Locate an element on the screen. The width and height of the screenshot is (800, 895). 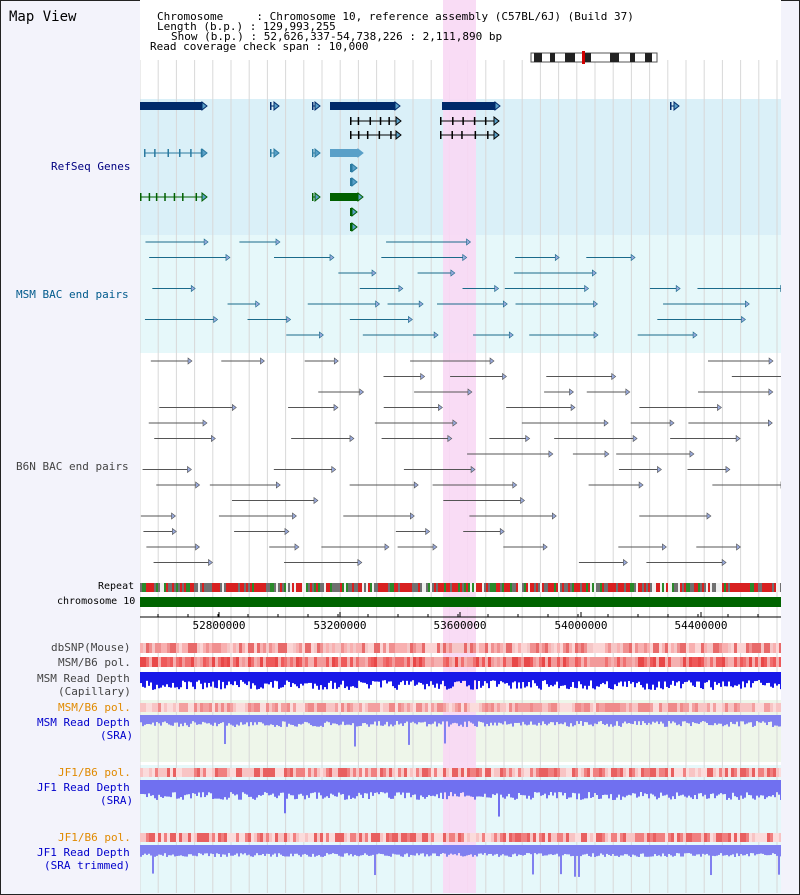
exon is located at coordinates (145, 153).